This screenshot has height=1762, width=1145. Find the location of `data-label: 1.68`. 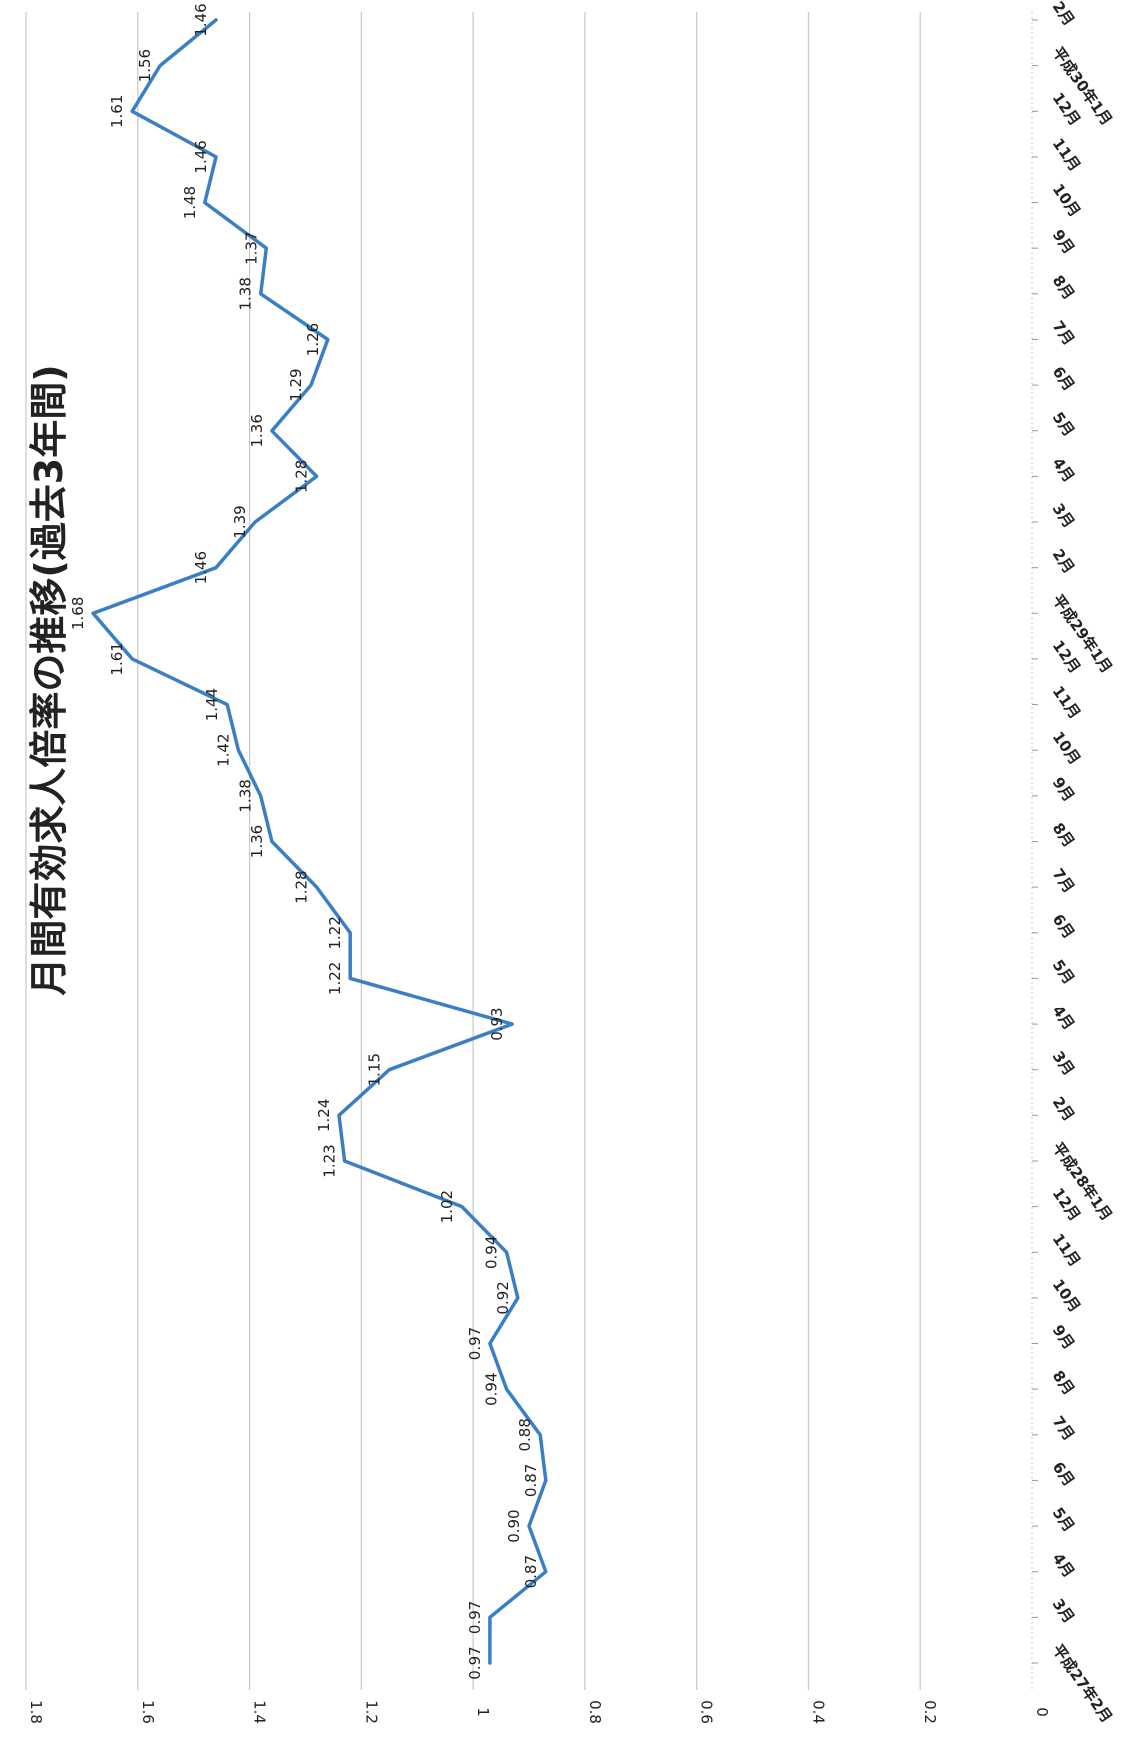

data-label: 1.68 is located at coordinates (78, 613).